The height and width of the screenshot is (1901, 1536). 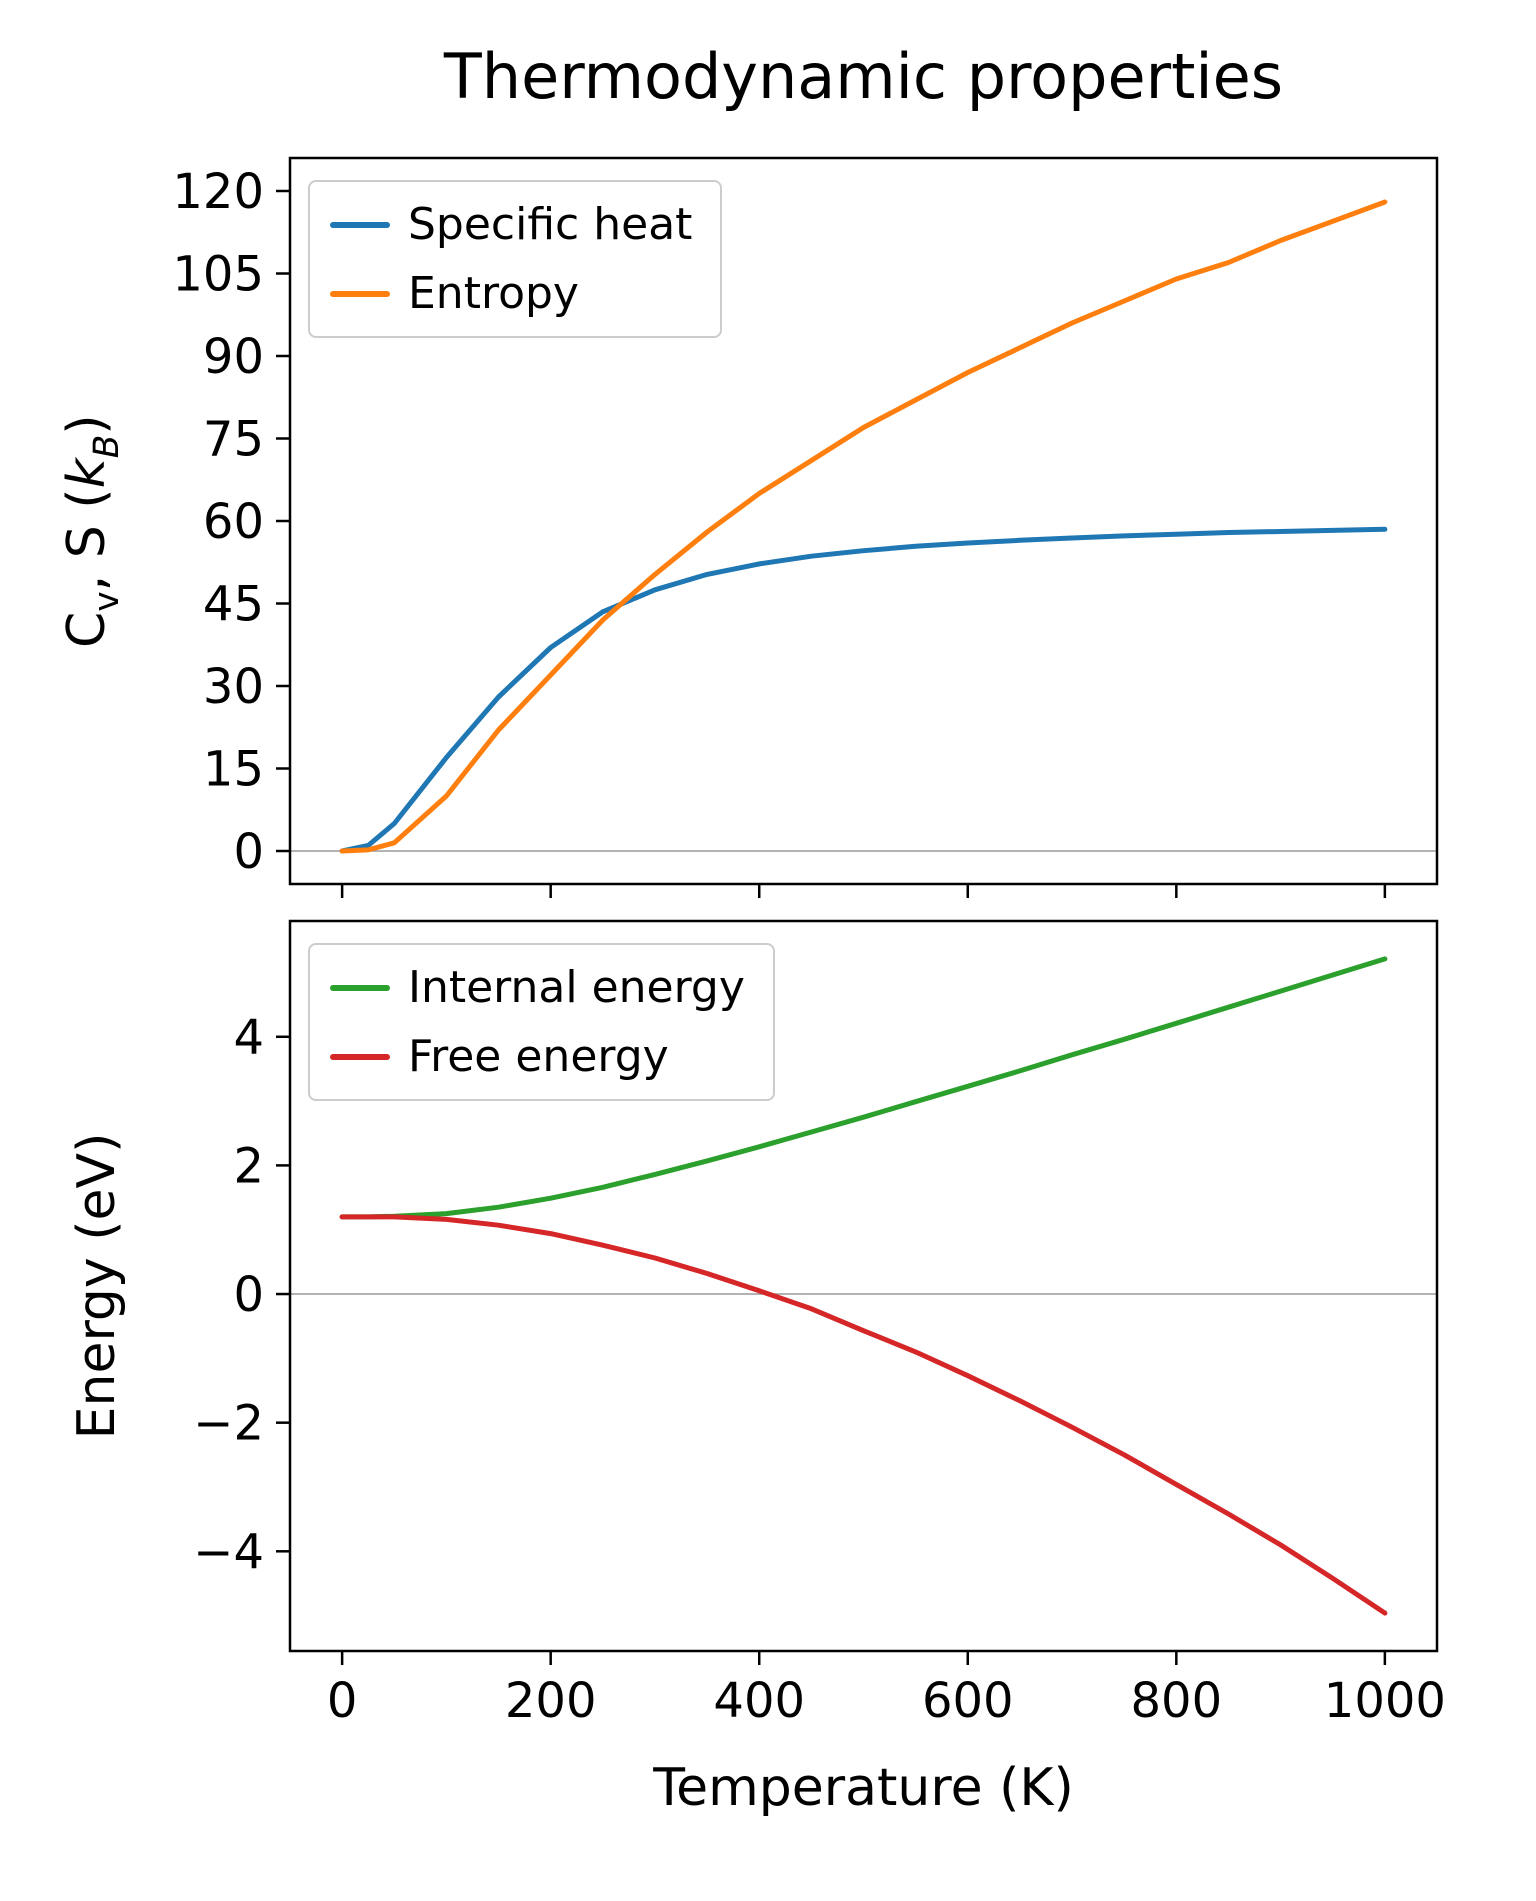 I want to click on x-axis-label: Temperature (K), so click(x=863, y=1788).